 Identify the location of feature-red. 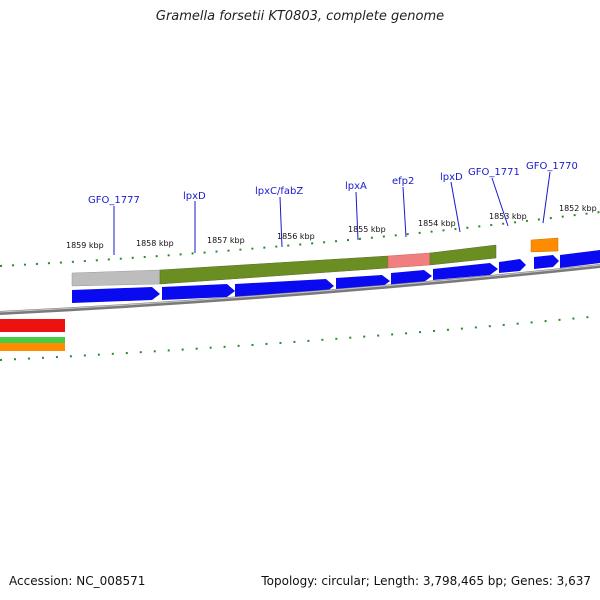
(32, 325).